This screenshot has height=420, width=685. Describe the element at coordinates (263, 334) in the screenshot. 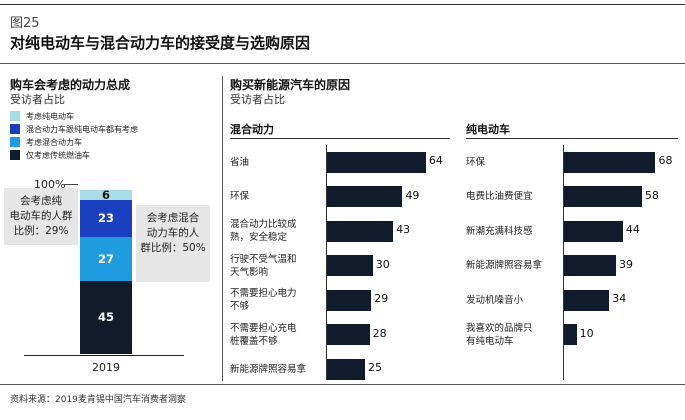

I see `bar-category-label: 不需要担心充电 桩覆盖不够` at that location.